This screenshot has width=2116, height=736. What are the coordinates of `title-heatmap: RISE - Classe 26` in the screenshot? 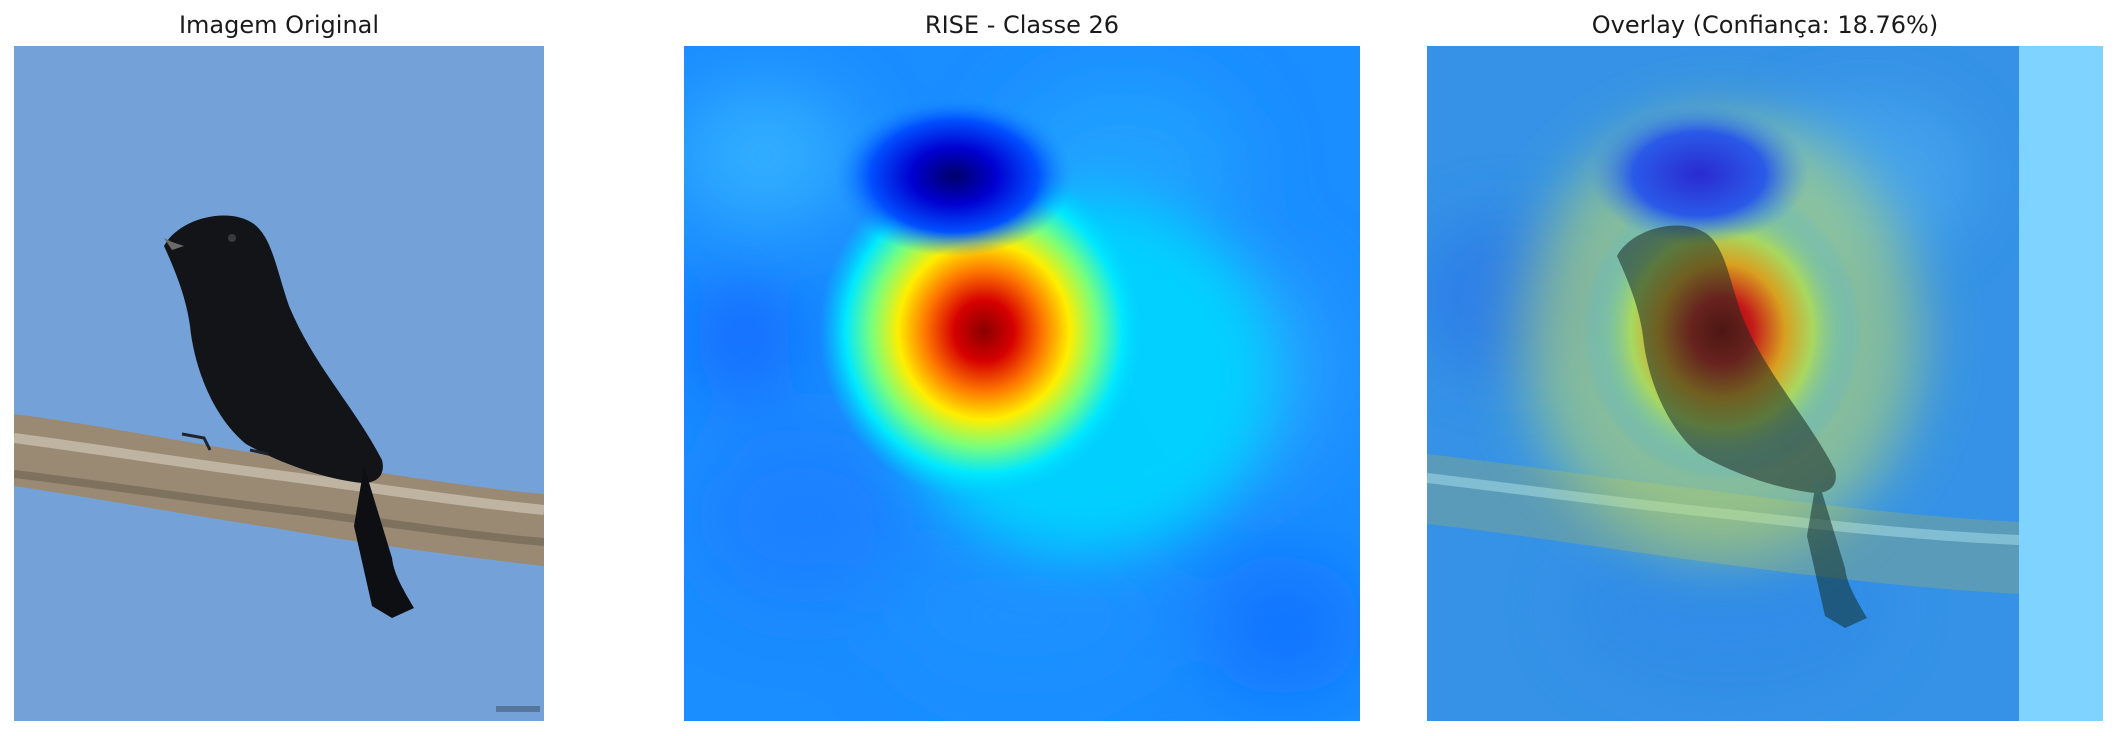 It's located at (1022, 25).